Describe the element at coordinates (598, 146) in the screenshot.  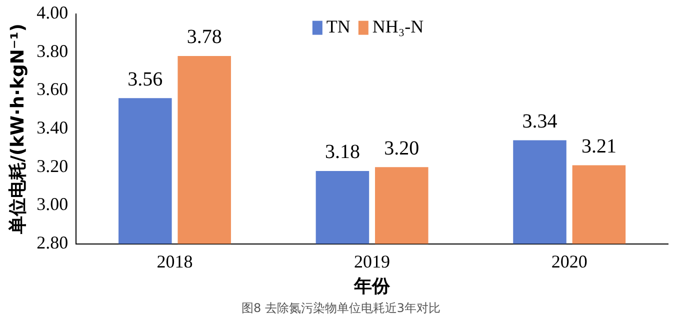
I see `data-label: 3.21` at that location.